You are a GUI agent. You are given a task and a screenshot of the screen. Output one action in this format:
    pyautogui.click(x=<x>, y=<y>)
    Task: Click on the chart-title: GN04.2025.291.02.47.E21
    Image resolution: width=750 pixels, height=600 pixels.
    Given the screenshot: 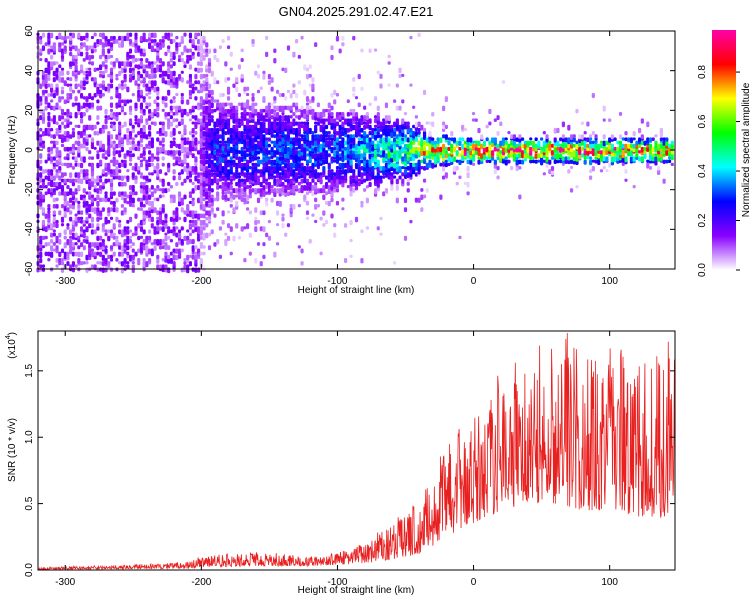 What is the action you would take?
    pyautogui.click(x=356, y=11)
    